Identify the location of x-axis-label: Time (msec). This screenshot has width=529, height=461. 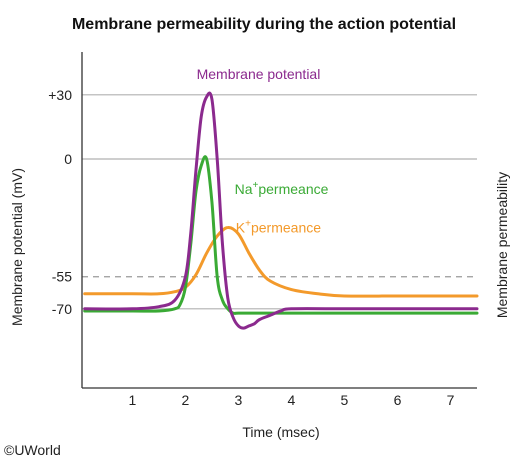
(280, 432).